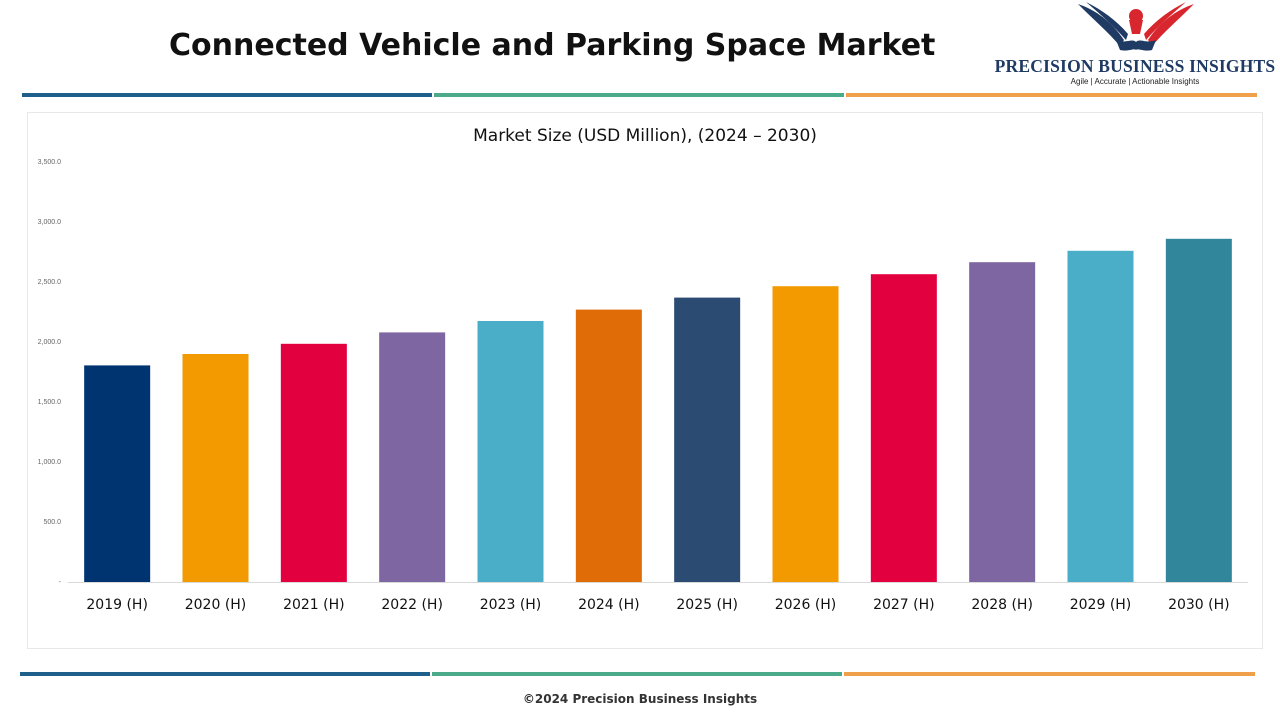 This screenshot has width=1280, height=720. I want to click on x-tick-label: 2019 (H), so click(117, 605).